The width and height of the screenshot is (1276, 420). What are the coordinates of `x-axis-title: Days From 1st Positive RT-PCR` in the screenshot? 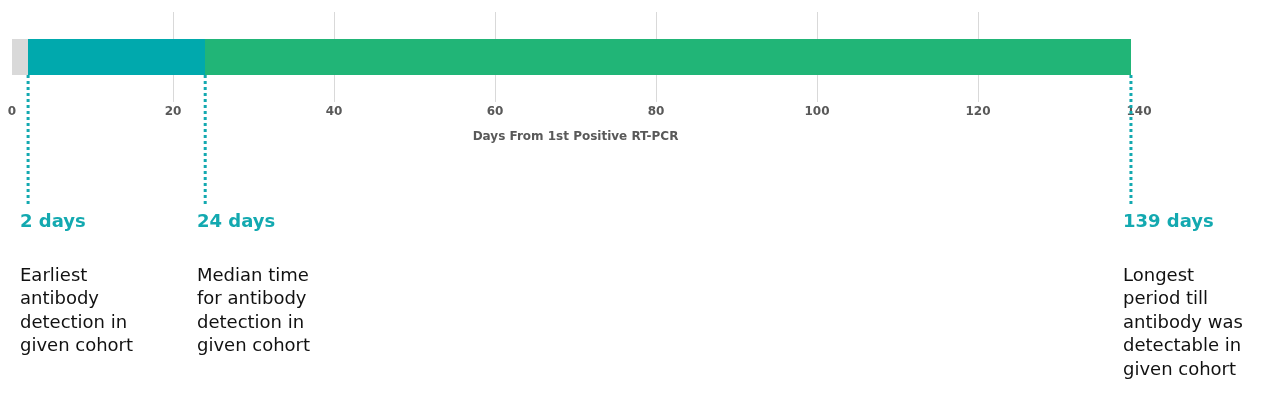 It's located at (575, 135).